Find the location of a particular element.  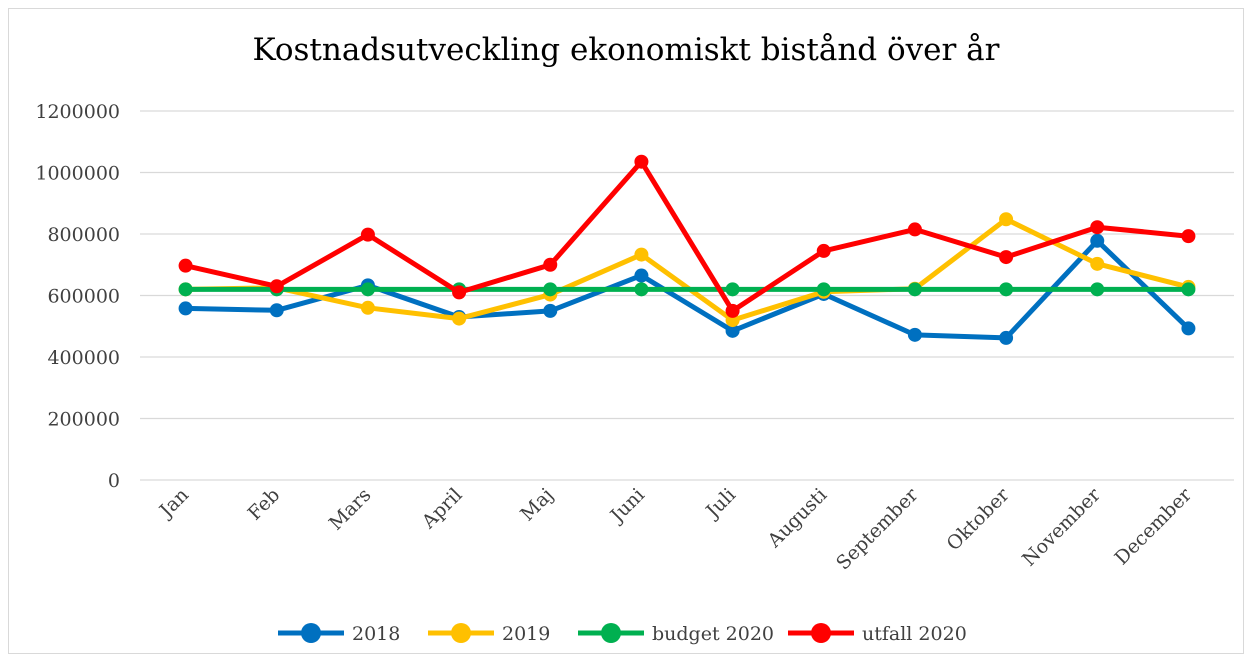

legend-item: utfall 2020 is located at coordinates (877, 634).